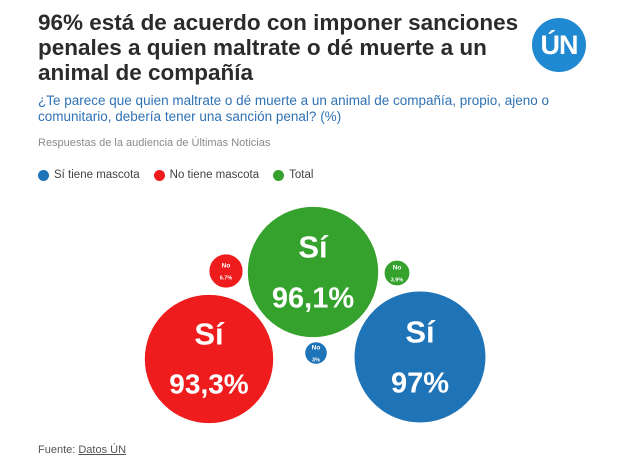 This screenshot has width=623, height=473. Describe the element at coordinates (420, 357) in the screenshot. I see `bubble-si-tiene-mascota-si` at that location.